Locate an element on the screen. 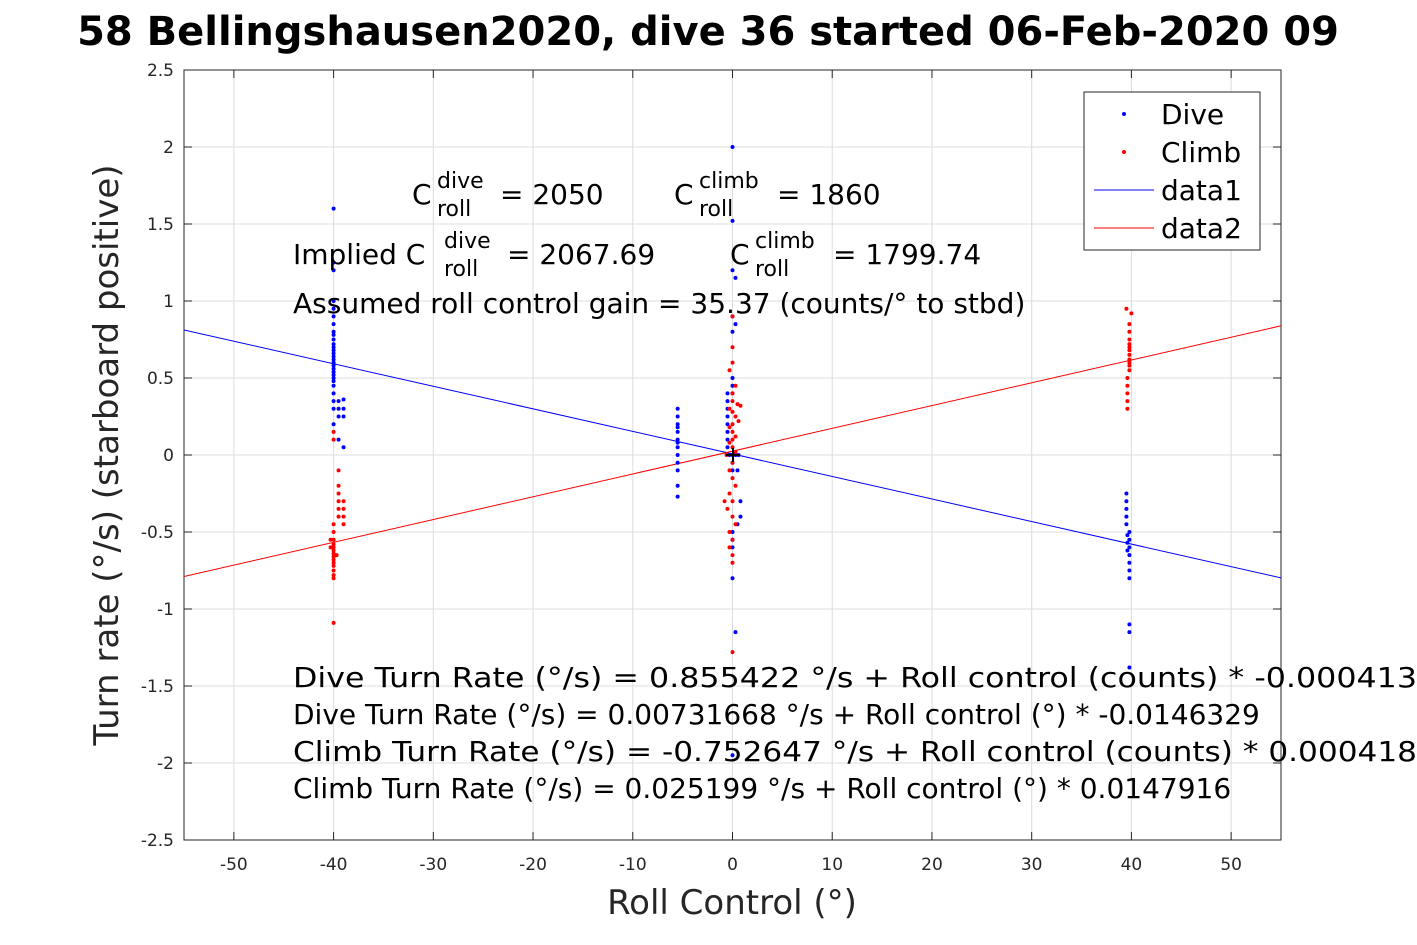 Image resolution: width=1417 pixels, height=945 pixels. y-tick-label: -2.5 is located at coordinates (157, 841).